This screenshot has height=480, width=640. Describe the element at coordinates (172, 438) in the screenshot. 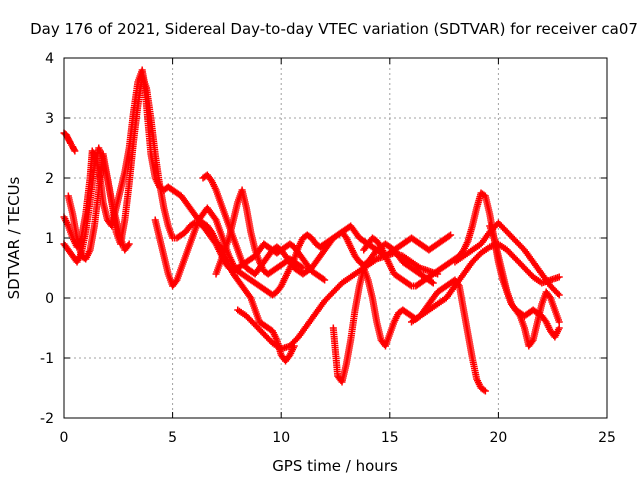

I see `x-tick-label: 5` at that location.